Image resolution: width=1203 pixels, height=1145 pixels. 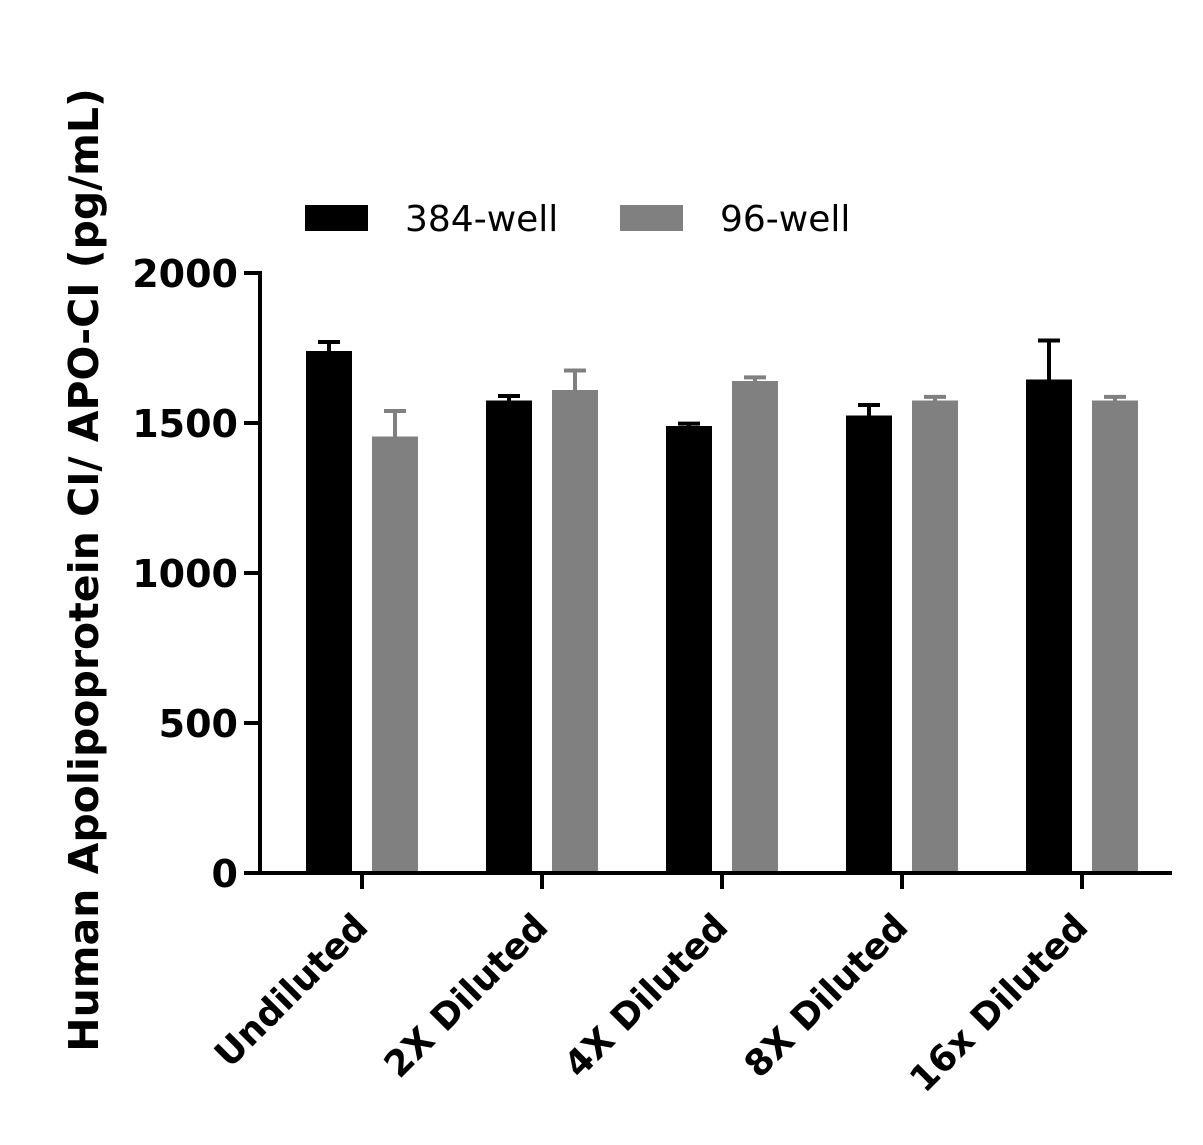 What do you see at coordinates (577, 219) in the screenshot?
I see `legend: 384-well 96-well` at bounding box center [577, 219].